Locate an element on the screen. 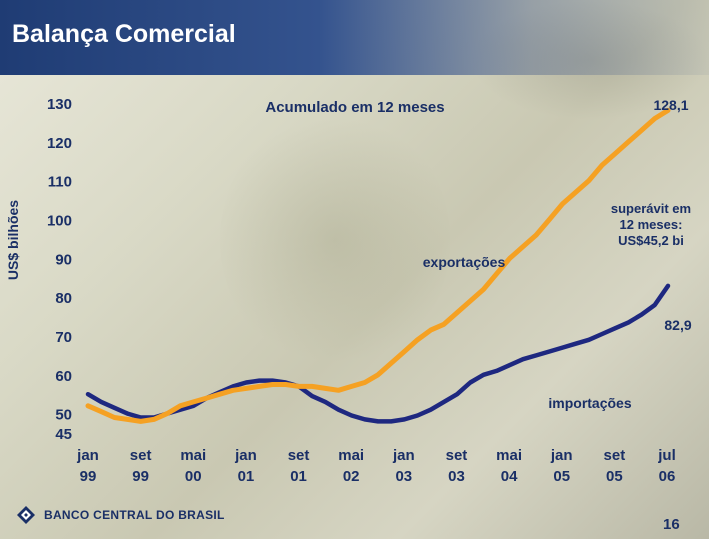 The height and width of the screenshot is (539, 709). y-tick-label: 130 is located at coordinates (59, 104).